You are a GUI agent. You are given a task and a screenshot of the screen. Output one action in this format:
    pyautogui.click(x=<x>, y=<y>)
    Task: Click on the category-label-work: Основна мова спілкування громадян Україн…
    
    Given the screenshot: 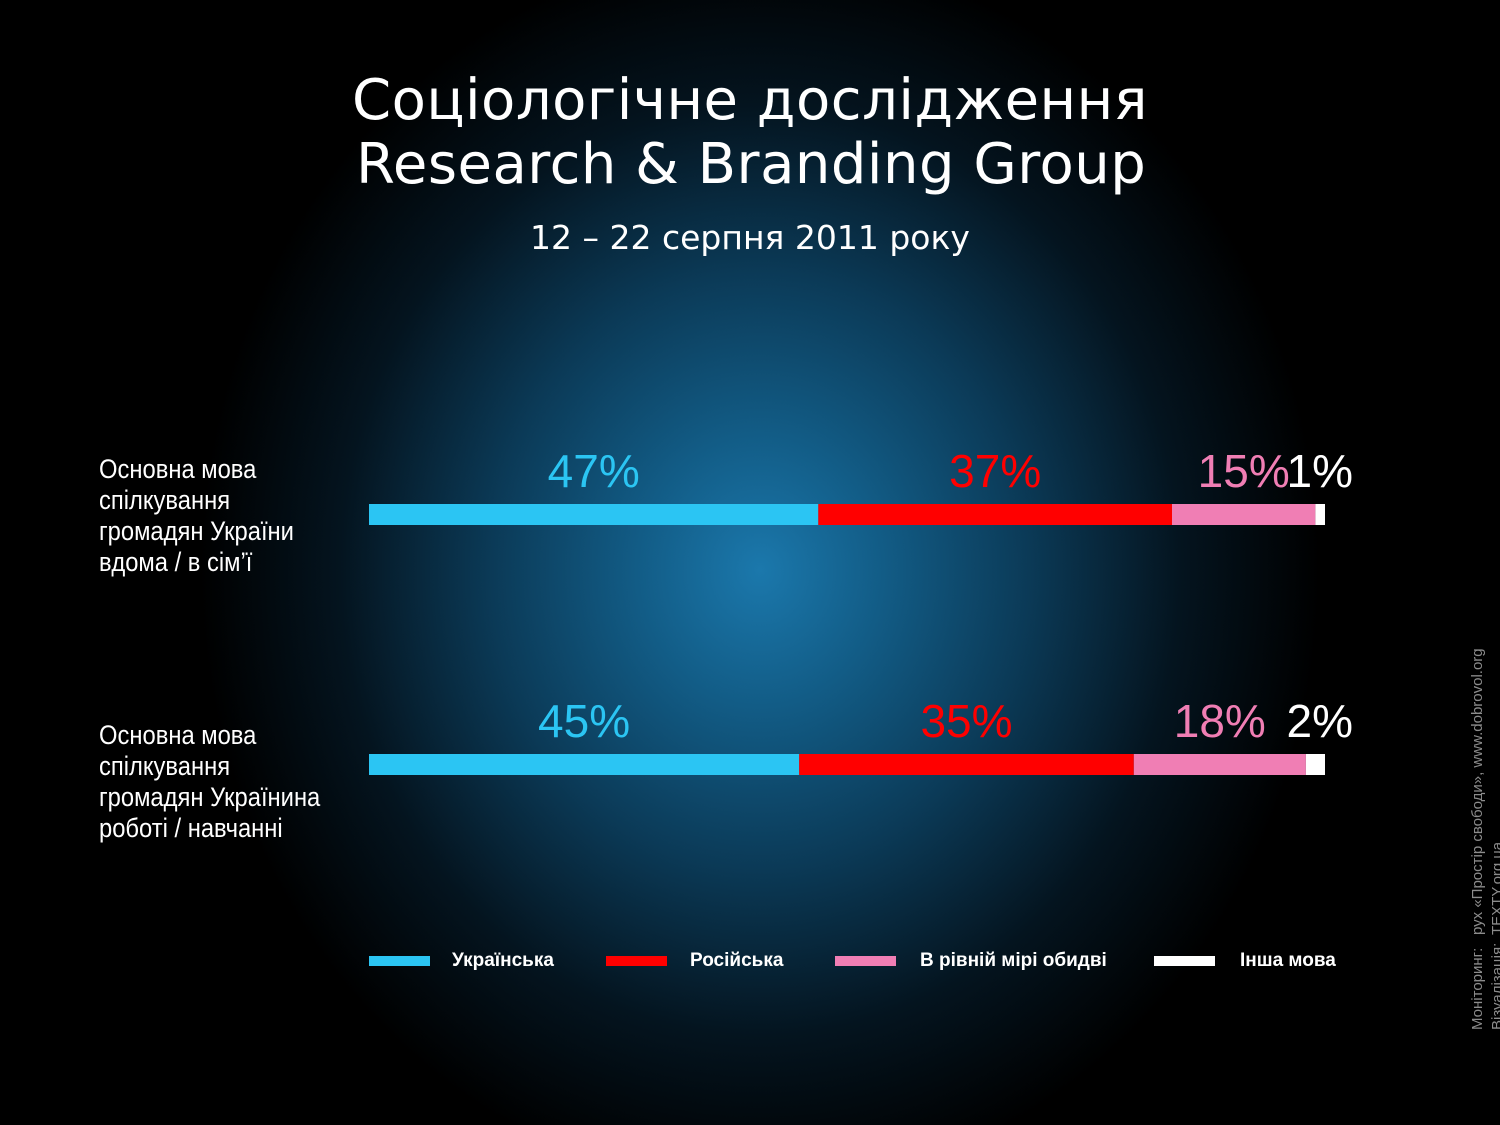 What is the action you would take?
    pyautogui.click(x=210, y=781)
    